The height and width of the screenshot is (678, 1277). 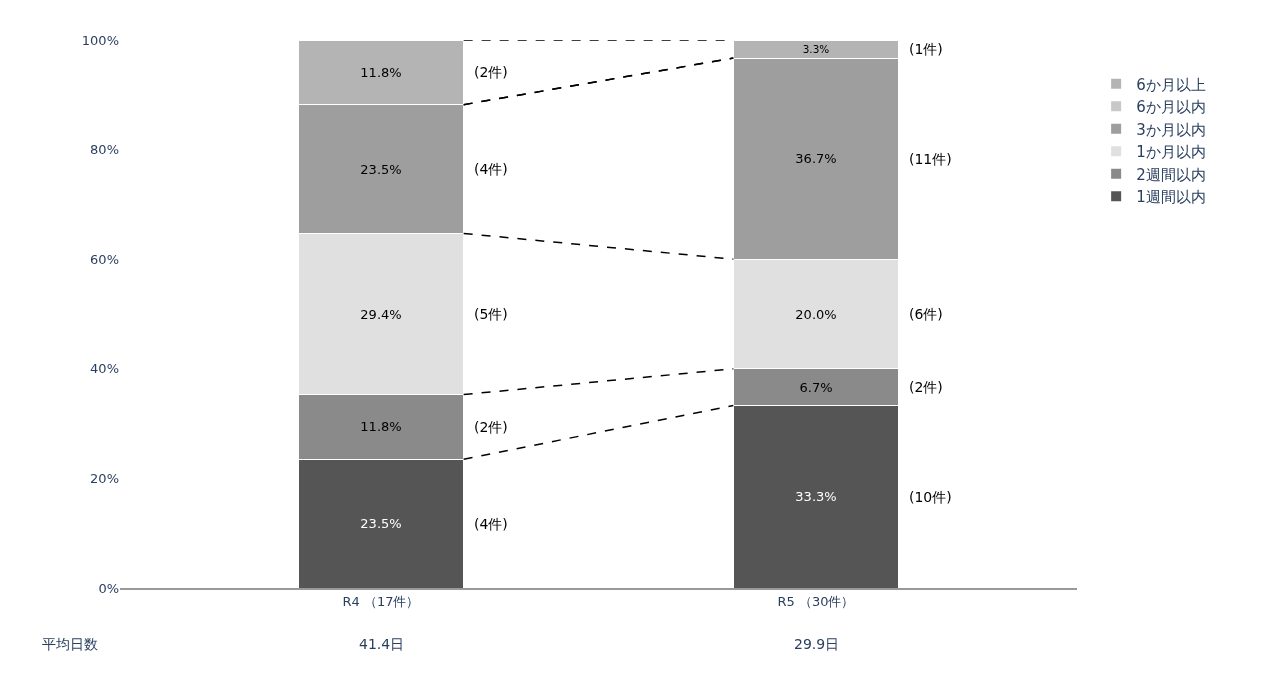 I want to click on data-label: 3.3%, so click(x=816, y=48).